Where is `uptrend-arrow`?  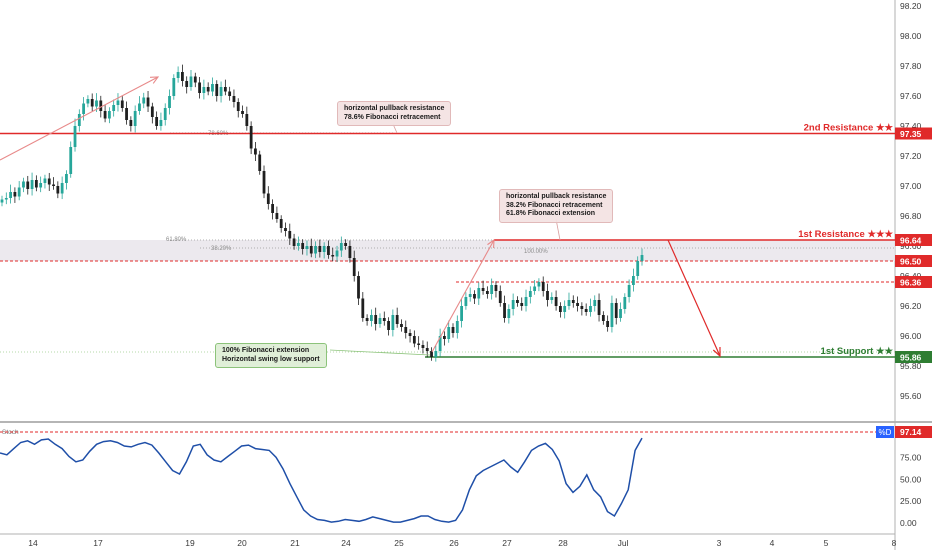
uptrend-arrow is located at coordinates (79, 118).